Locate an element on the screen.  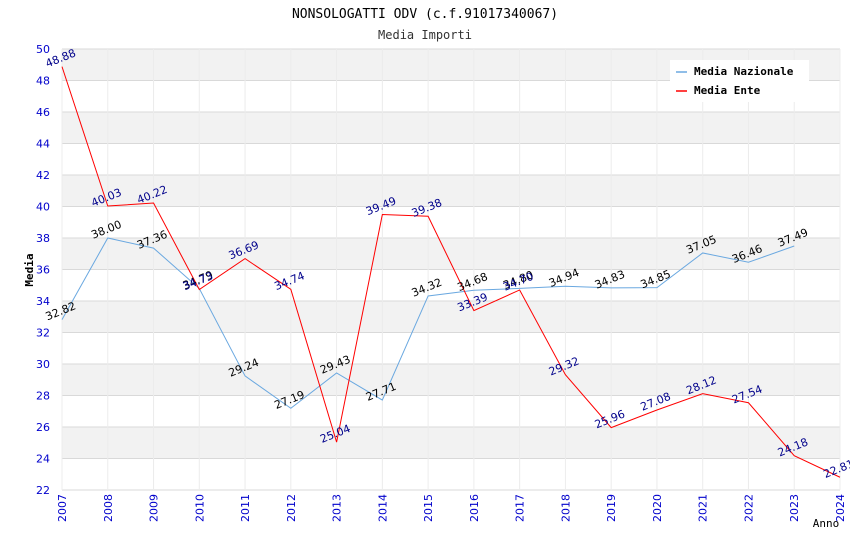
y-tick-label: 44 is located at coordinates (43, 144).